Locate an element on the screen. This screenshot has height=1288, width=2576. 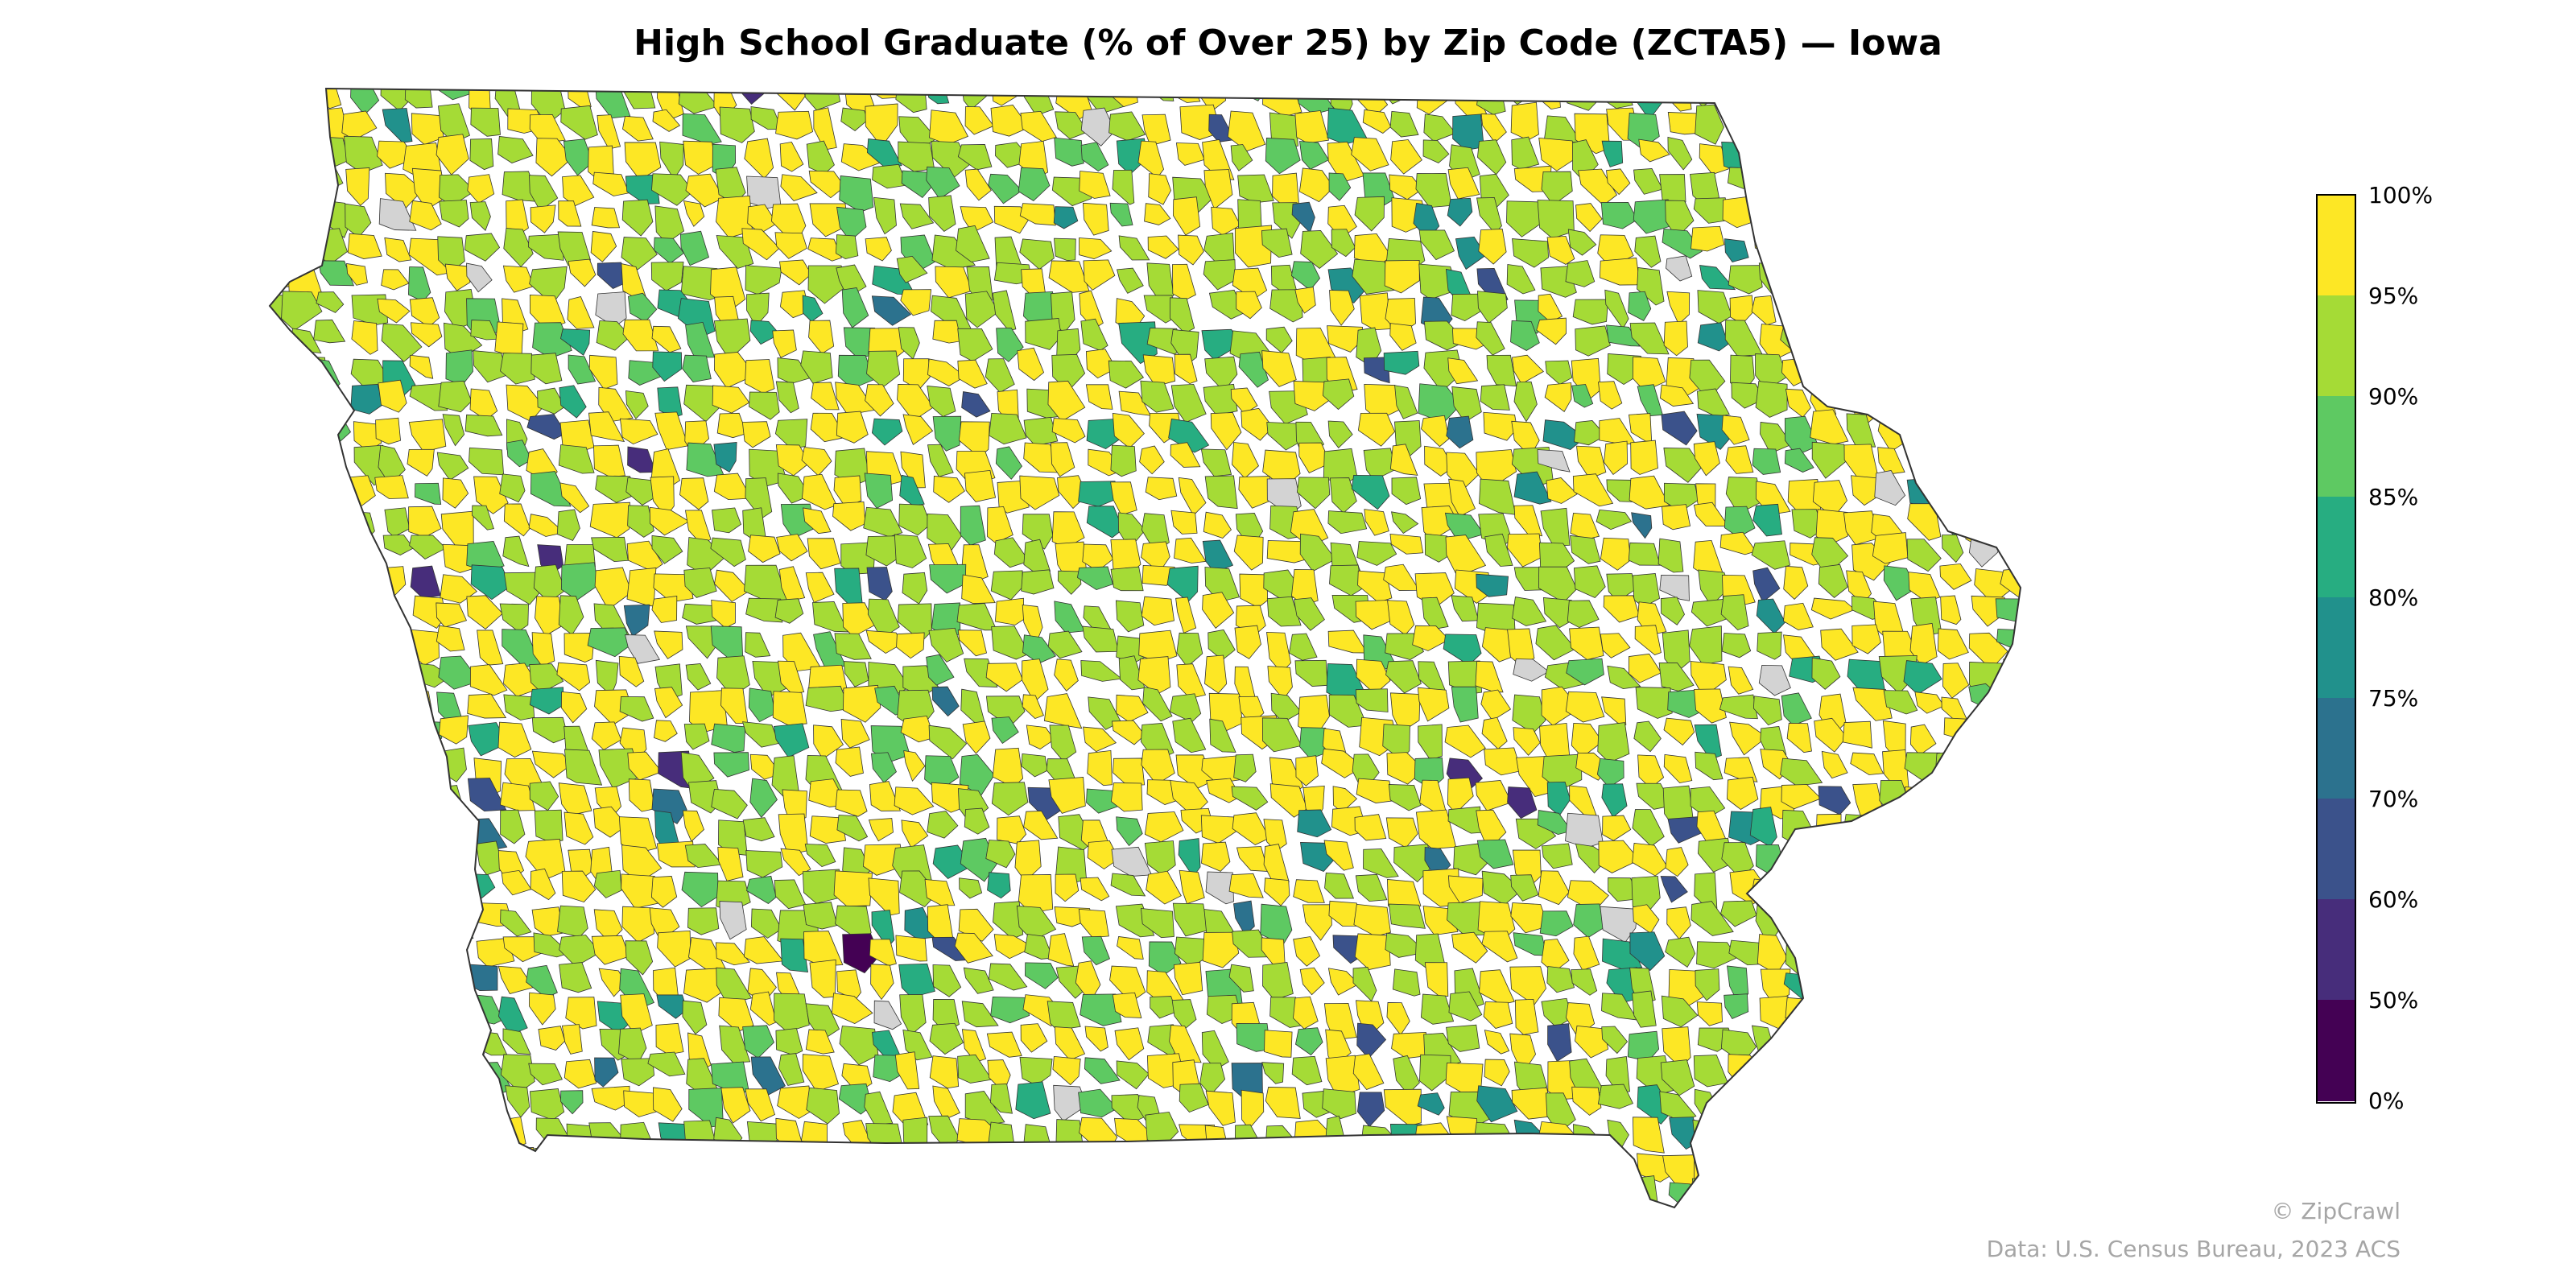
legend-tick-label: 100% is located at coordinates (2400, 195).